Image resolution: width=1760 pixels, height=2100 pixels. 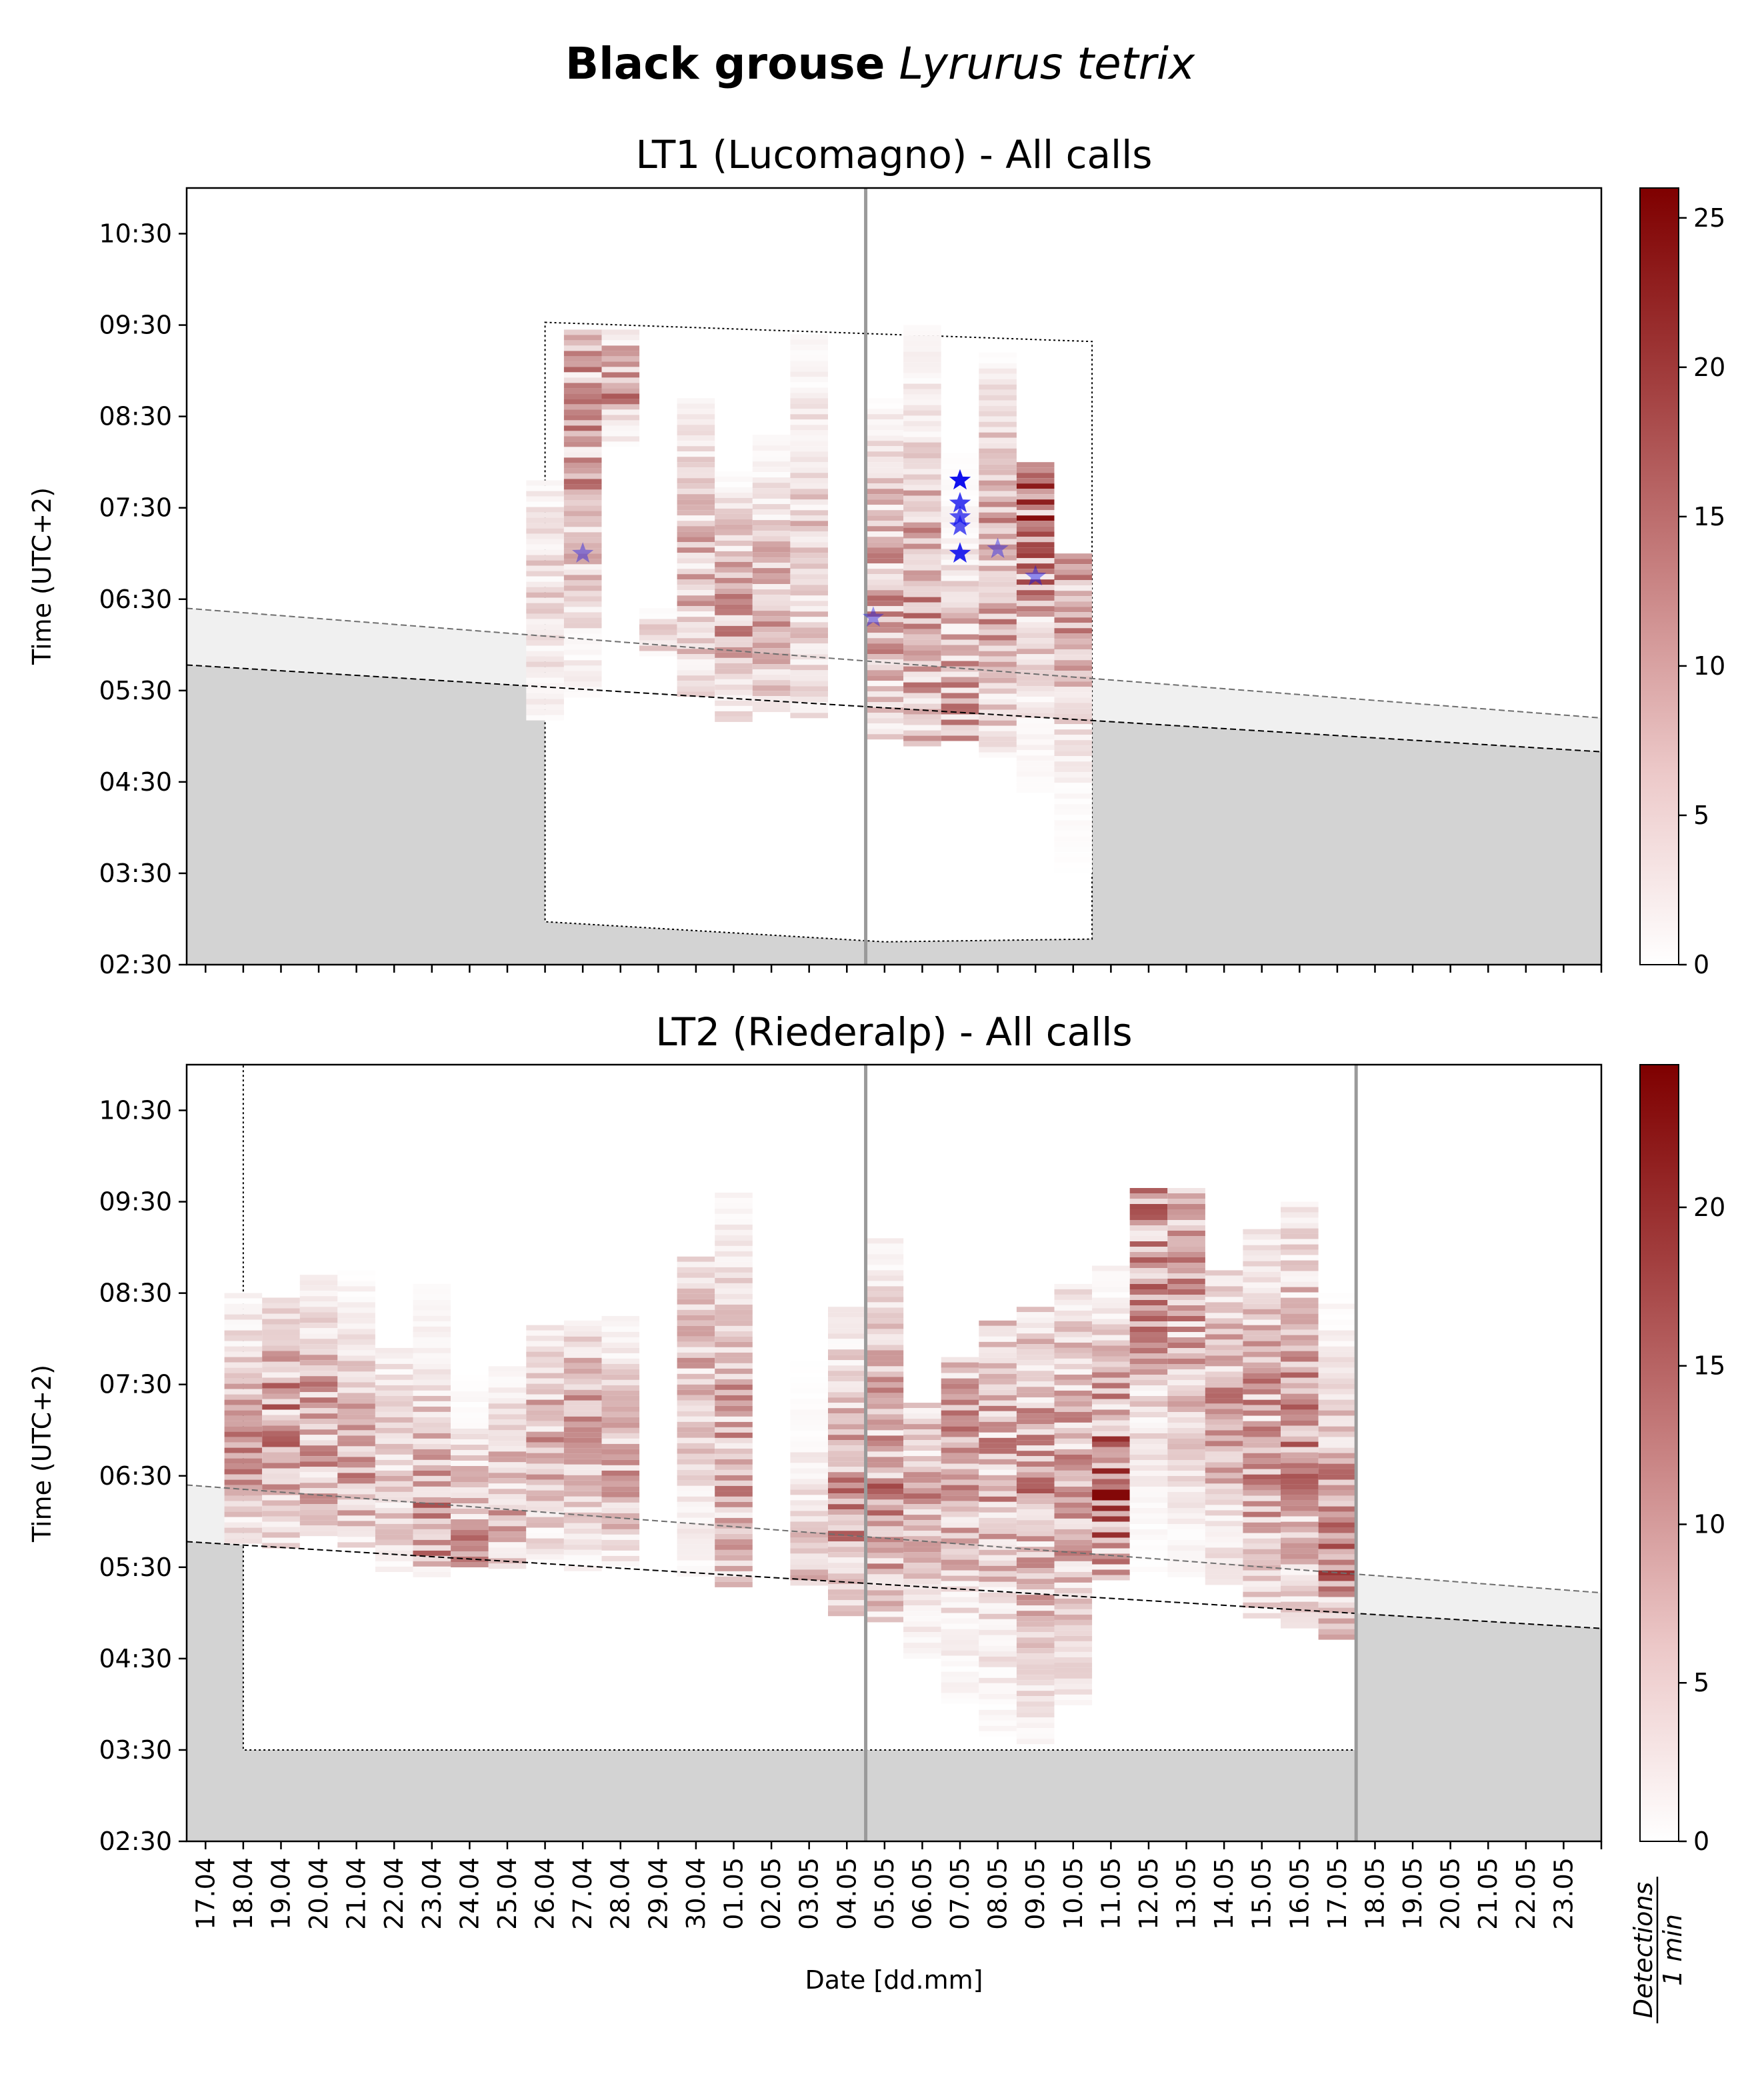 What do you see at coordinates (1672, 1950) in the screenshot?
I see `colorbar-unit-denominator: 1 min` at bounding box center [1672, 1950].